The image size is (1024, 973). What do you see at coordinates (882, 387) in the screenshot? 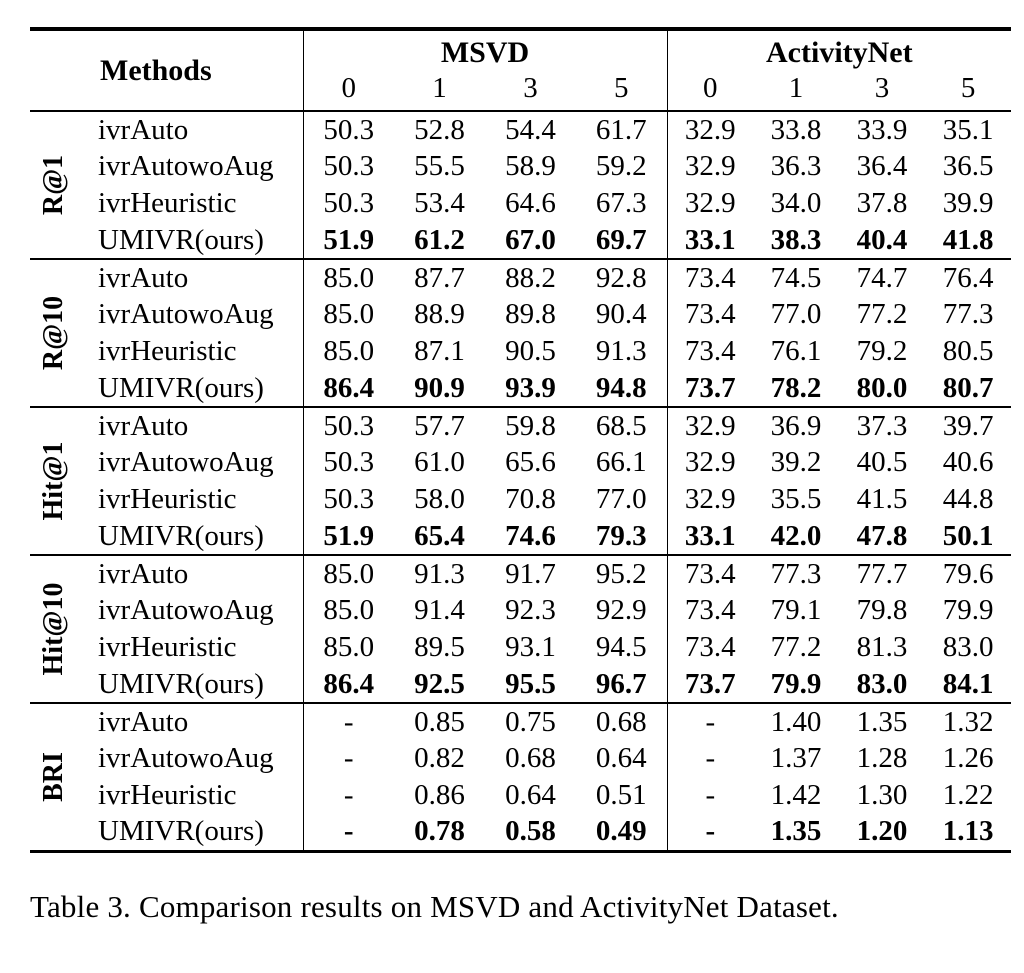
I see `value-cell: 80.0` at bounding box center [882, 387].